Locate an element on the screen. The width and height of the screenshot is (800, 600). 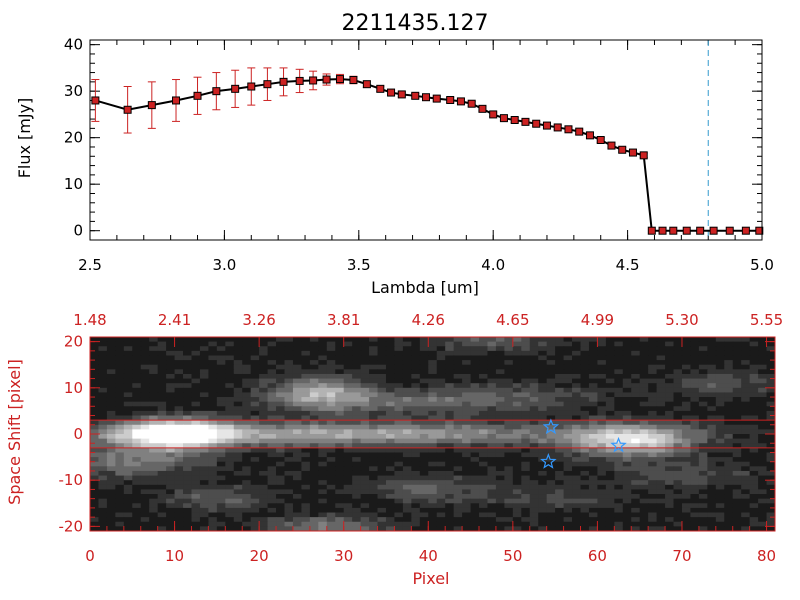
bottom-x-tick-label: 60 is located at coordinates (597, 556).